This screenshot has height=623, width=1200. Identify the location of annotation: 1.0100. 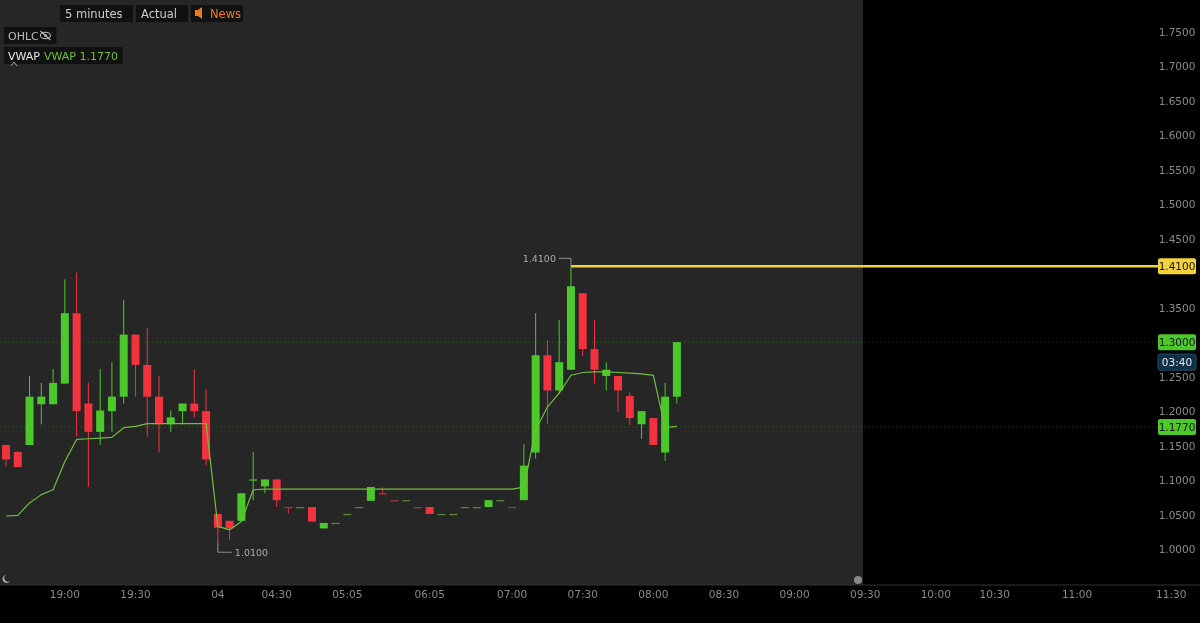
(251, 552).